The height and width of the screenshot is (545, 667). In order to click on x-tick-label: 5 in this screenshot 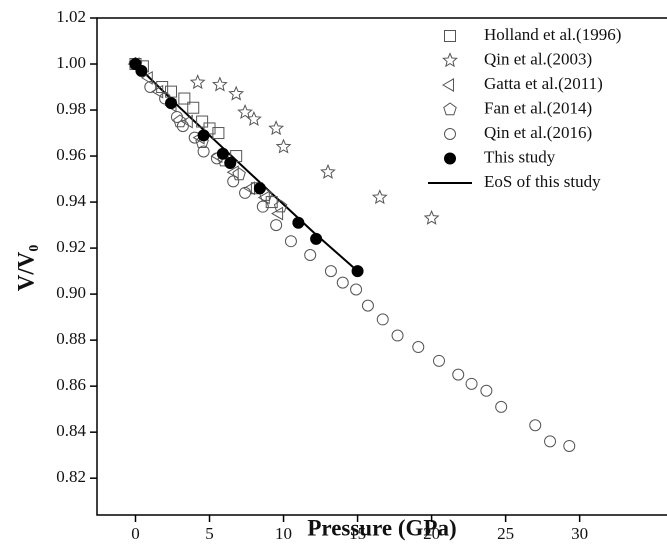, I will do `click(209, 533)`.